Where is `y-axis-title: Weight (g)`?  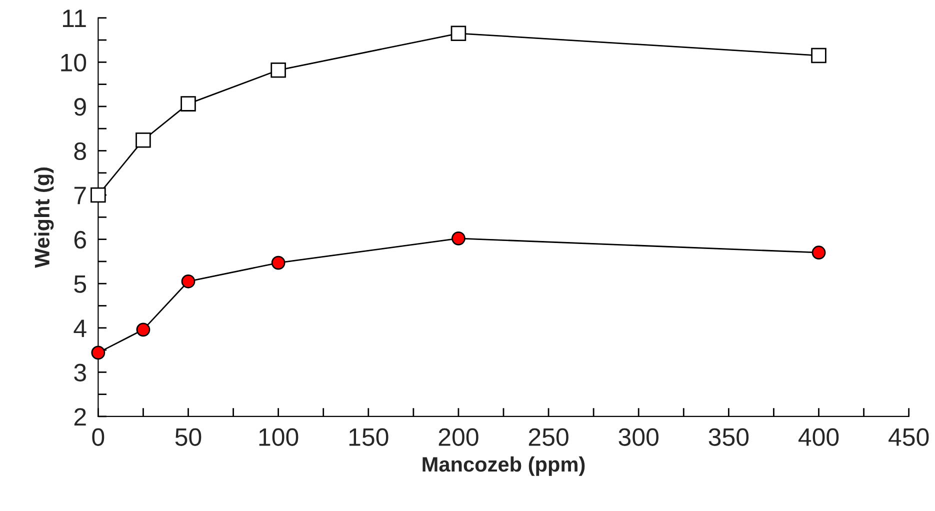
y-axis-title: Weight (g) is located at coordinates (44, 217).